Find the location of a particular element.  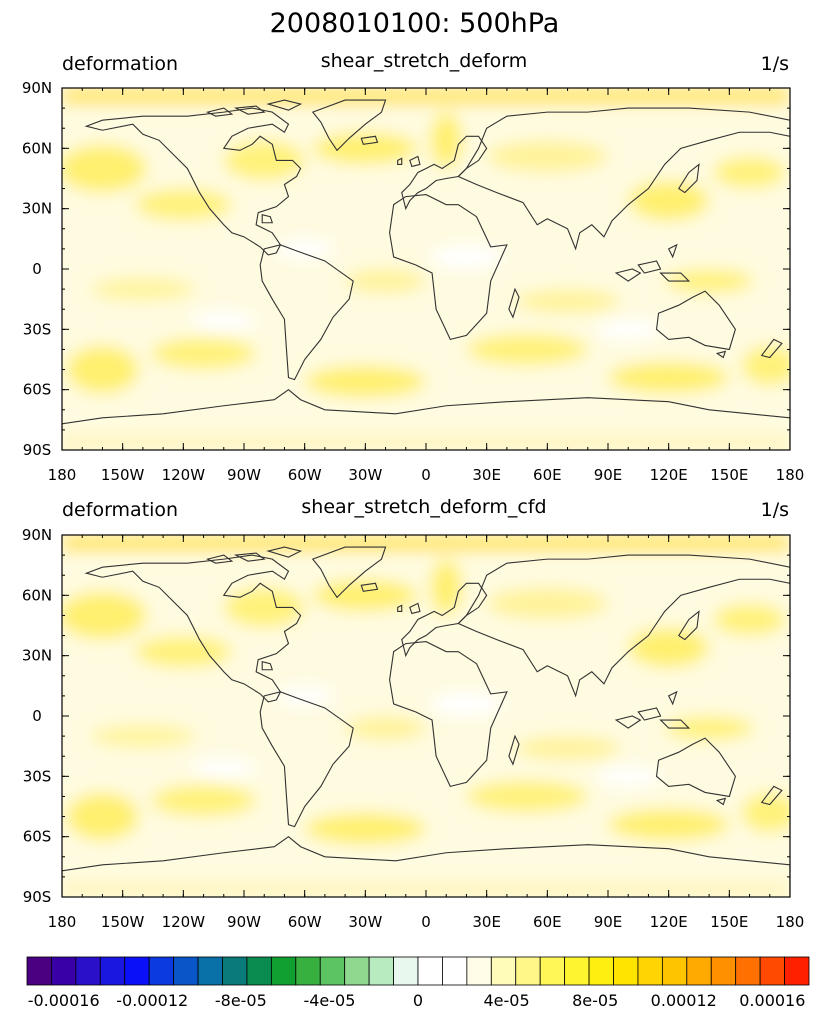

colorbar-label: 0.00012 is located at coordinates (684, 1000).